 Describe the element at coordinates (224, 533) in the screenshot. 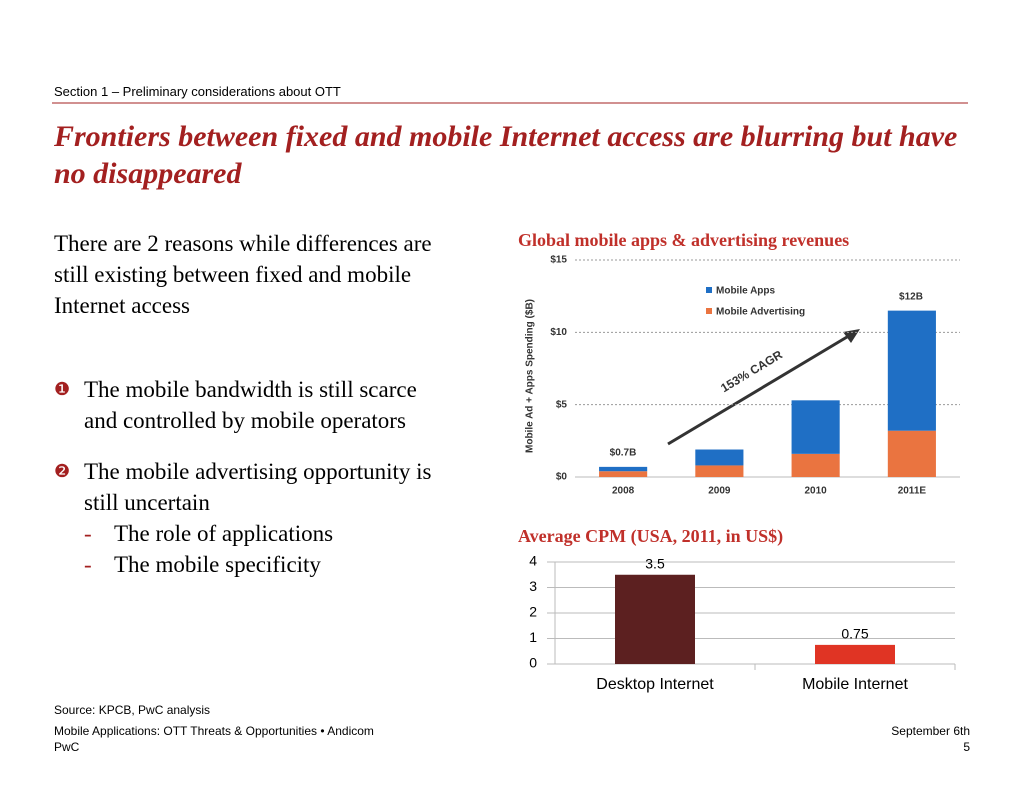

I see `sub-text: The role of applications` at that location.